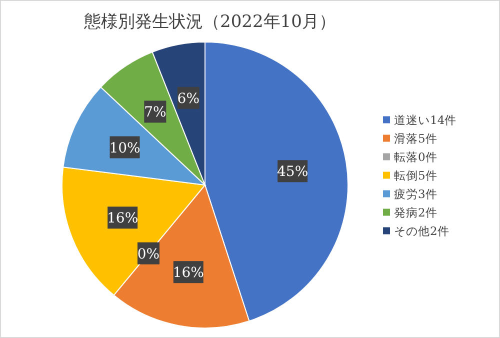 The width and height of the screenshot is (500, 338). Describe the element at coordinates (124, 148) in the screenshot. I see `data-label: 10%` at that location.